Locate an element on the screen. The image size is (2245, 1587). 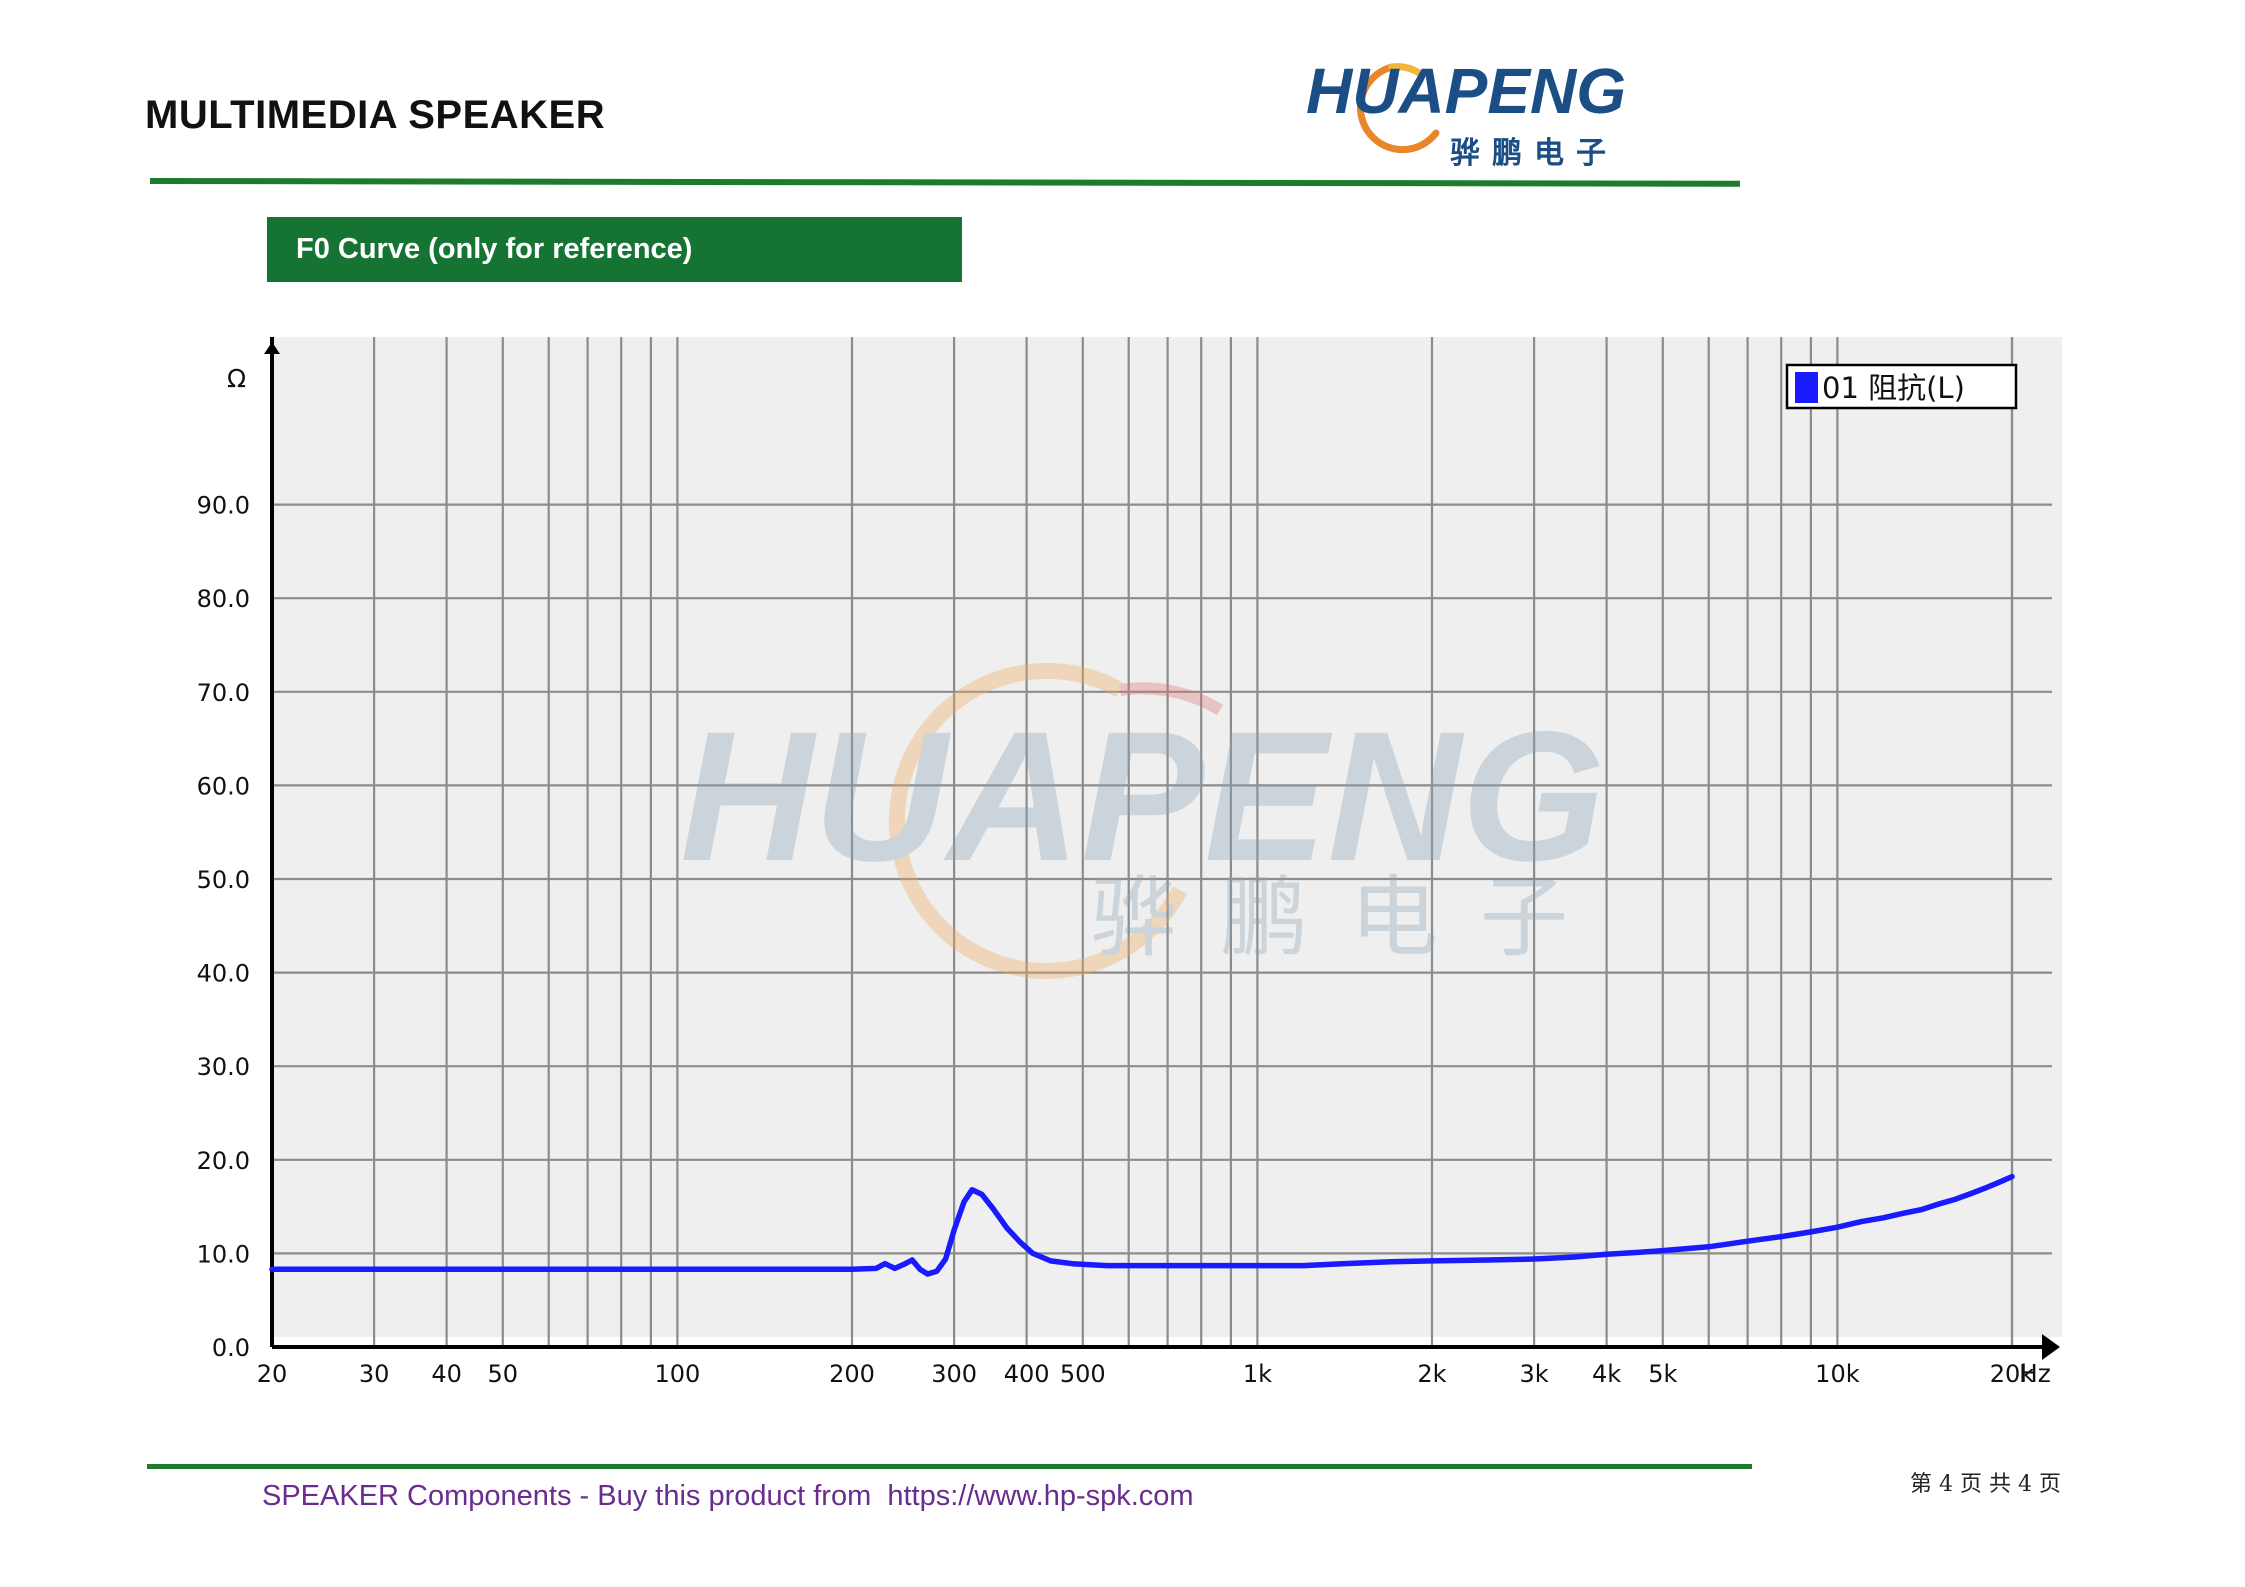
x-tick-label: 20 is located at coordinates (272, 1374).